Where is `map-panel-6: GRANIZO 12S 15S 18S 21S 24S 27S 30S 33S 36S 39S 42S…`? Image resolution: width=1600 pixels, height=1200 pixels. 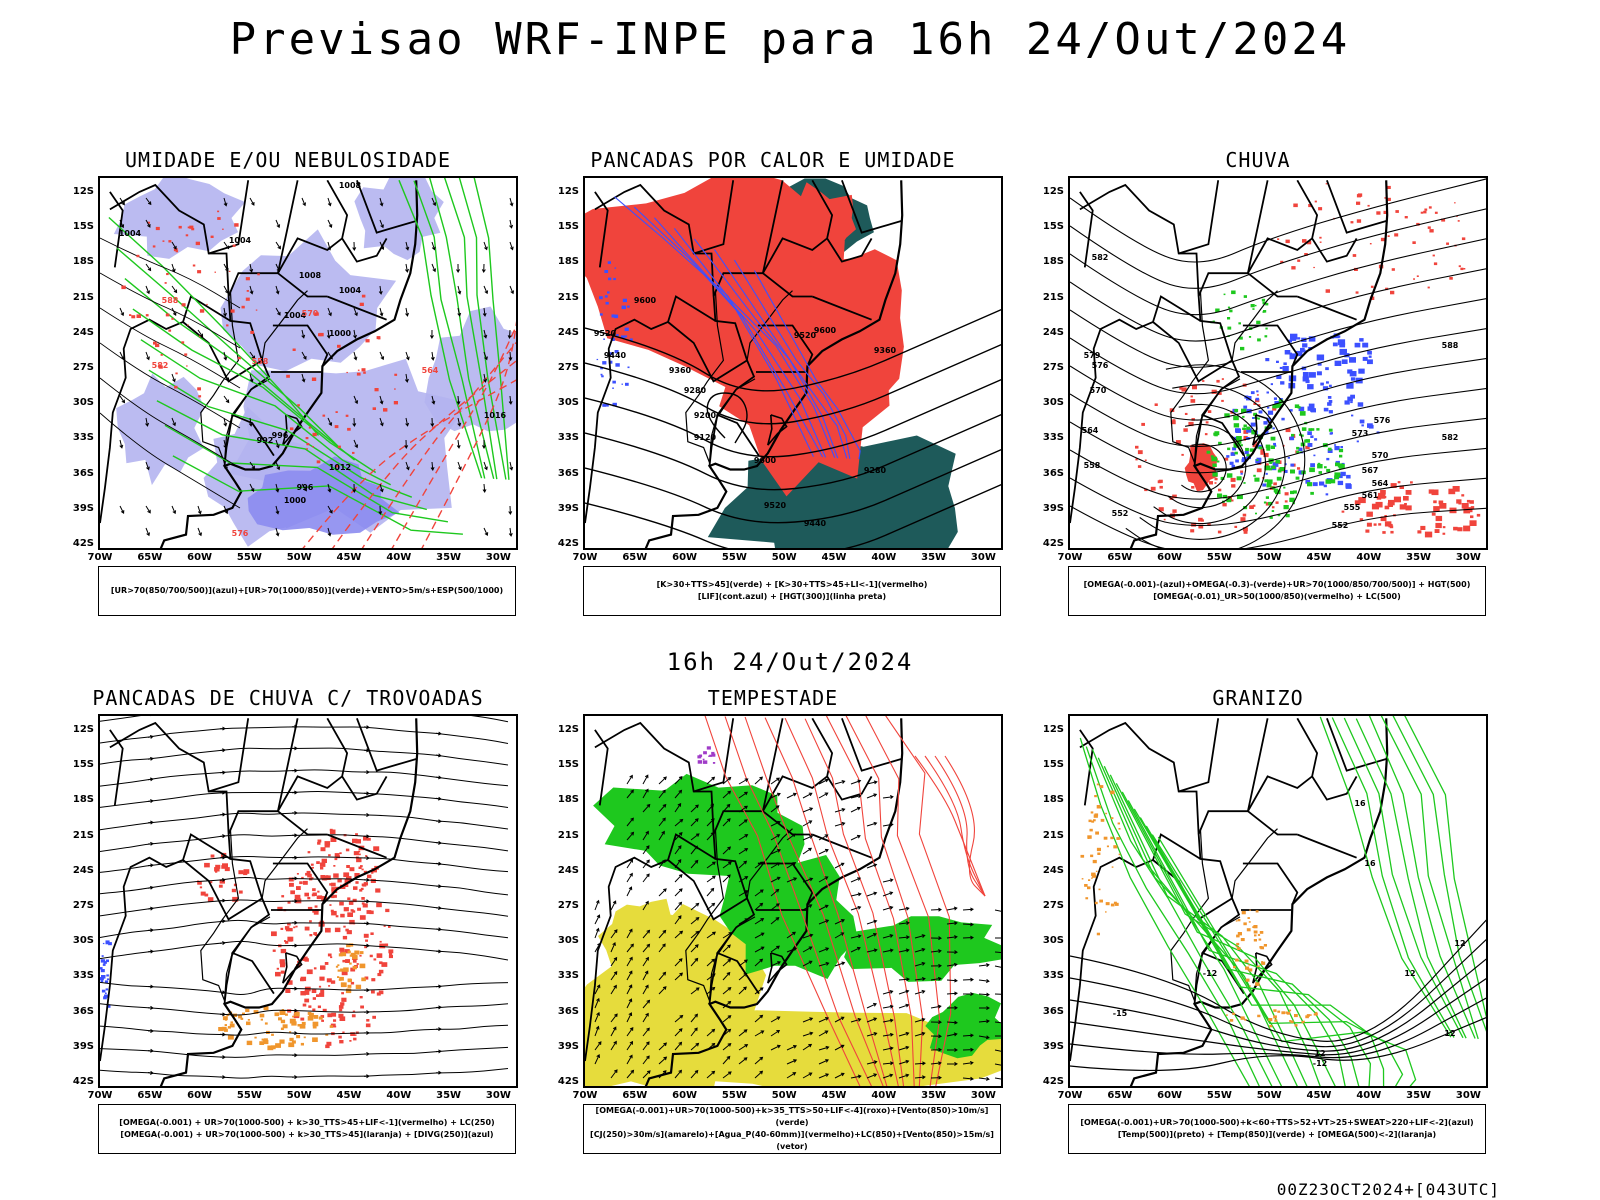
map-panel-6: GRANIZO 12S 15S 18S 21S 24S 27S 30S 33S 36S 39S 42S… is located at coordinates (1258, 926).